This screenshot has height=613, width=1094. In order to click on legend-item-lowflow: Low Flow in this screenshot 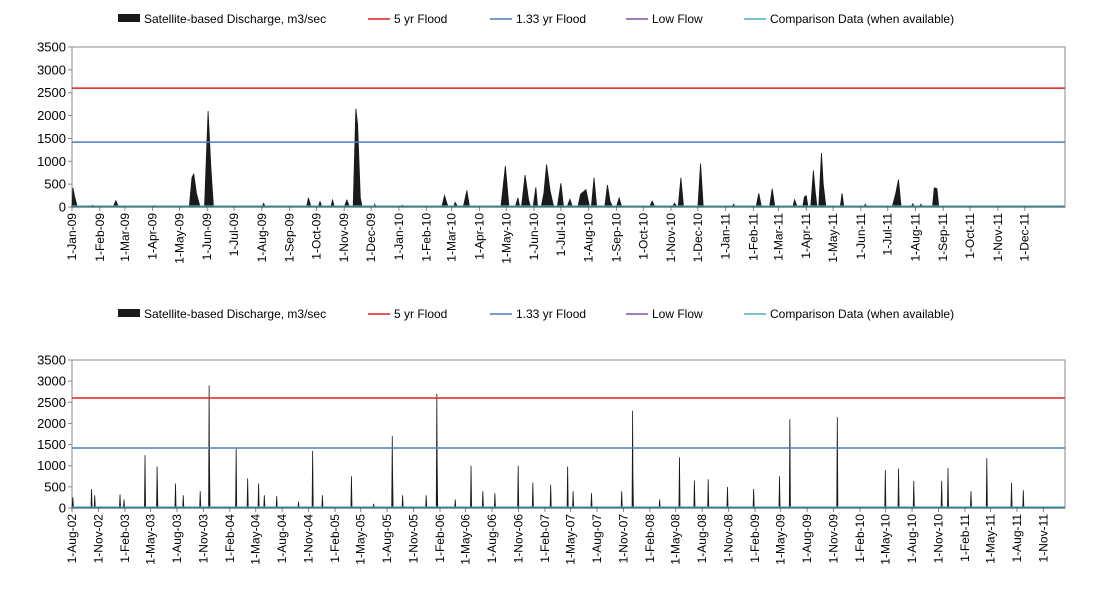, I will do `click(664, 19)`.